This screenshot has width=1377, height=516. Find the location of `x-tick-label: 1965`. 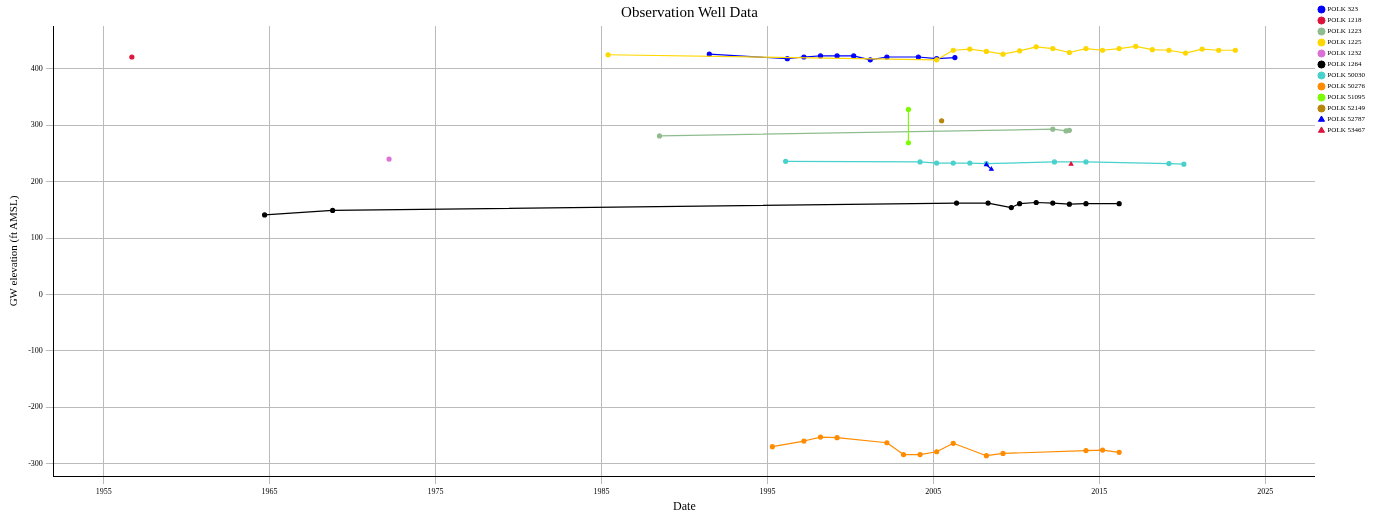

x-tick-label: 1965 is located at coordinates (269, 491).